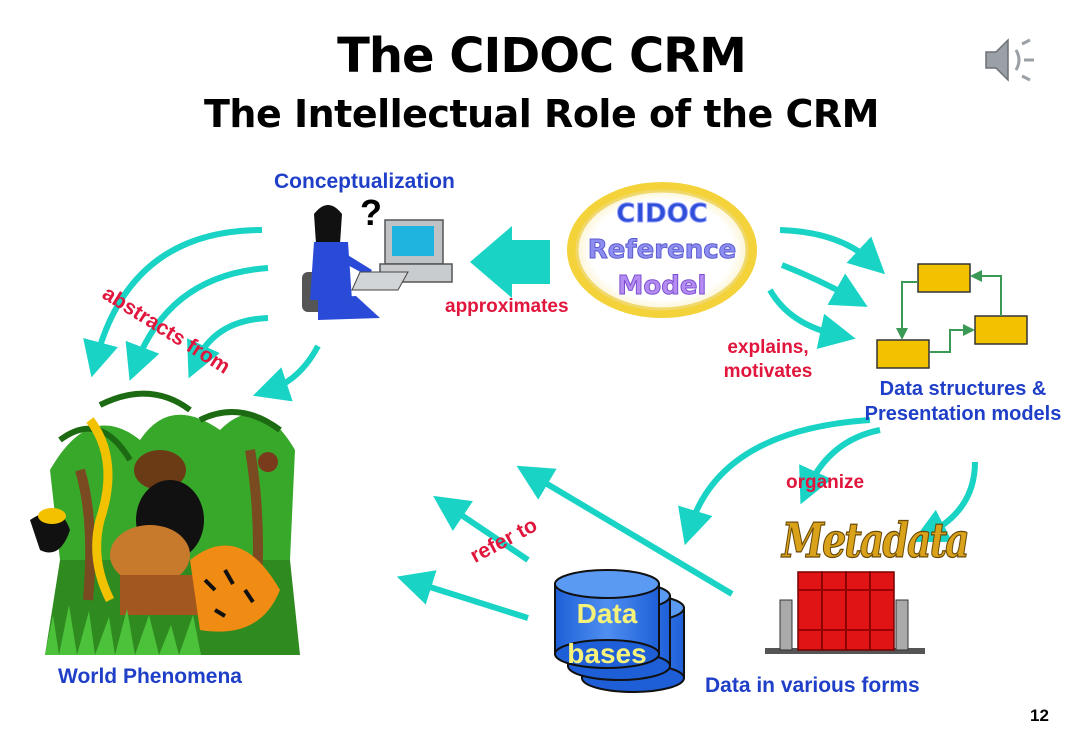  I want to click on world-phenomena-label: World Phenomena, so click(150, 676).